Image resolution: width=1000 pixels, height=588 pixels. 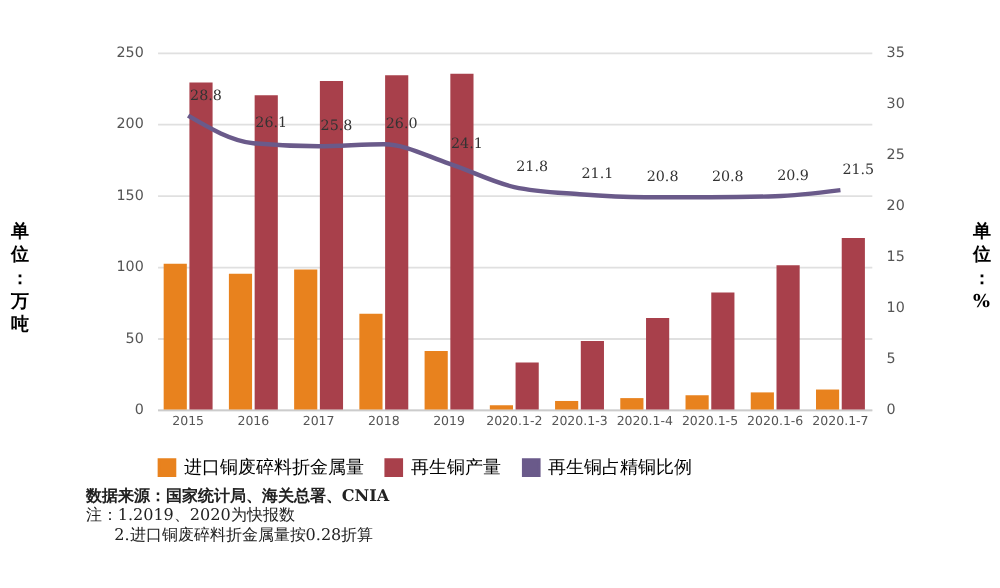 I want to click on data-label: 21.5, so click(x=858, y=169).